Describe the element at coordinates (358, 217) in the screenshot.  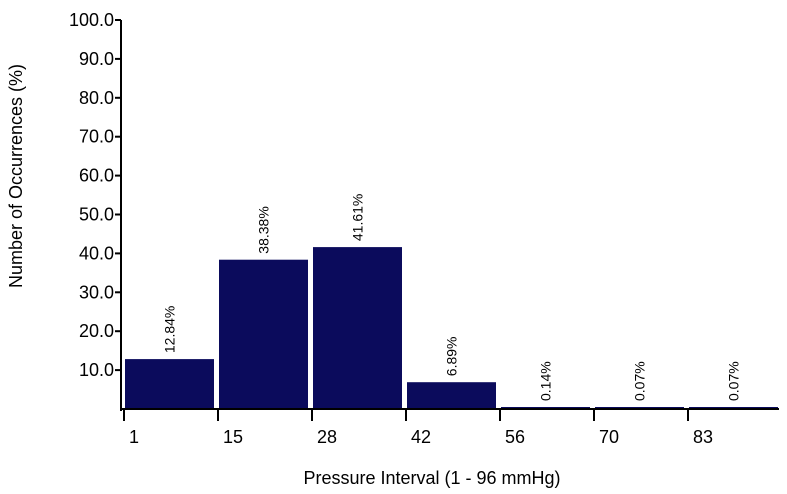
I see `bar-data-label: 41.61%` at that location.